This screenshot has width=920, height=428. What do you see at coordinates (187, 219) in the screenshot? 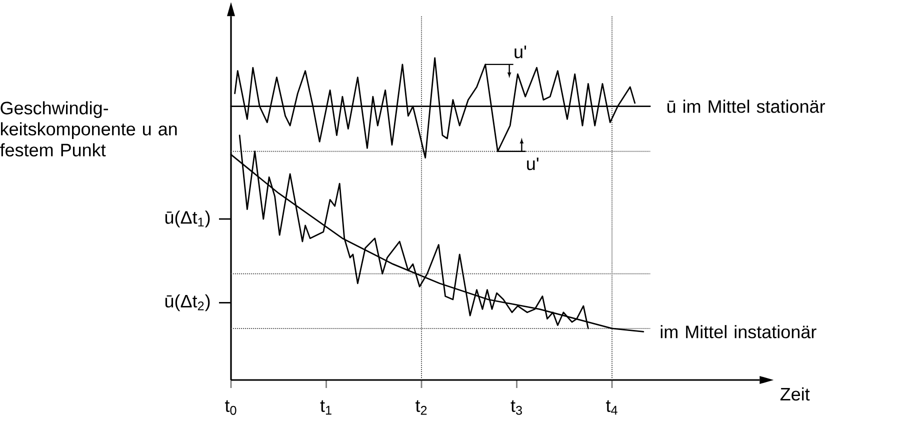
I see `text: ū(Δt$_{1}$)` at bounding box center [187, 219].